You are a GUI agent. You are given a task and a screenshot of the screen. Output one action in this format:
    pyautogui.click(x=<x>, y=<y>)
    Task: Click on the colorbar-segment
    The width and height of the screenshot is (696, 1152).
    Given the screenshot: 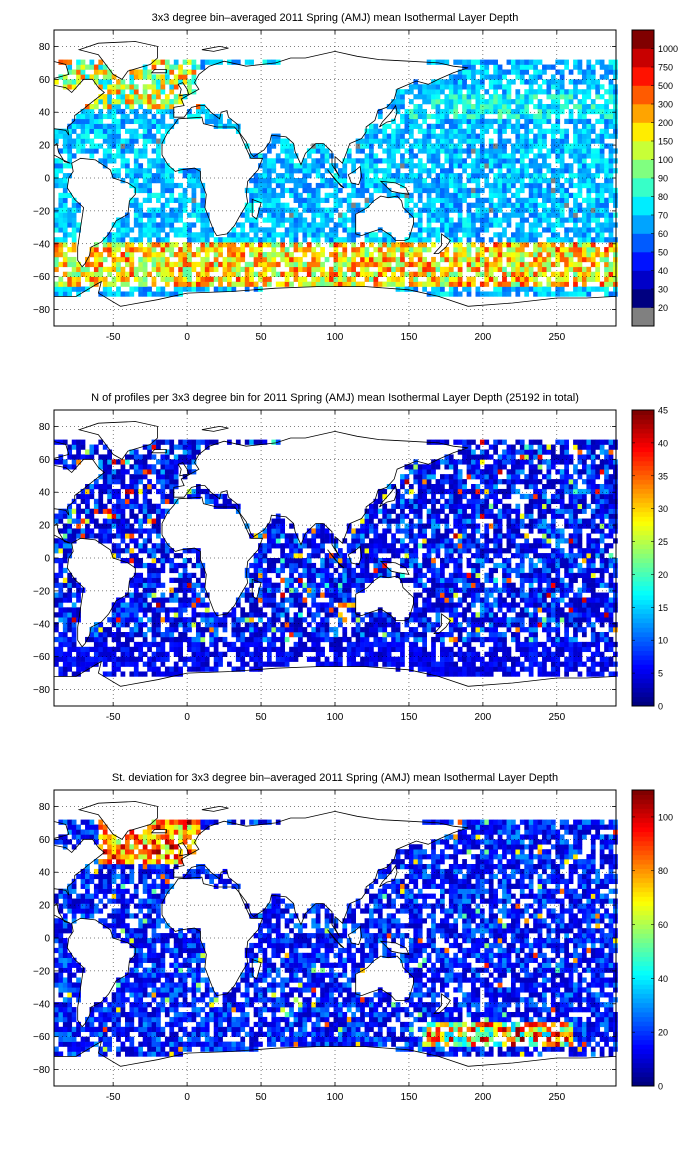 What is the action you would take?
    pyautogui.click(x=643, y=76)
    